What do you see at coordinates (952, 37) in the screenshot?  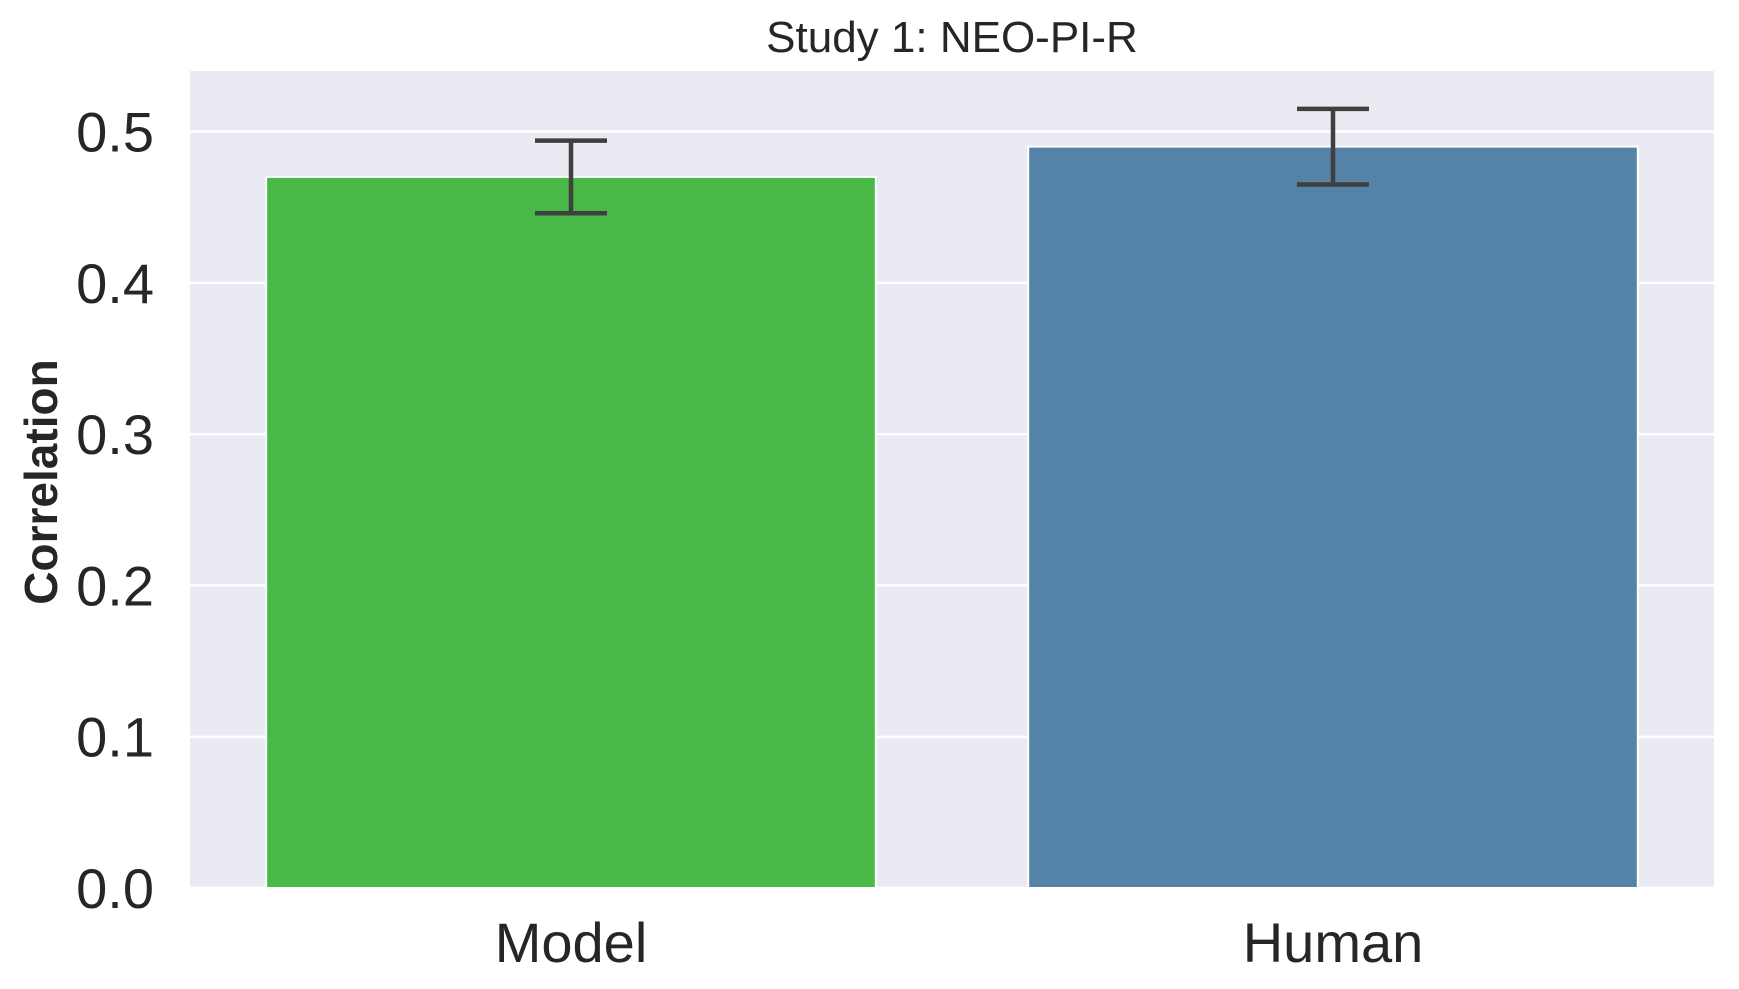 I see `chart-title: Study 1: NEO-PI-R` at bounding box center [952, 37].